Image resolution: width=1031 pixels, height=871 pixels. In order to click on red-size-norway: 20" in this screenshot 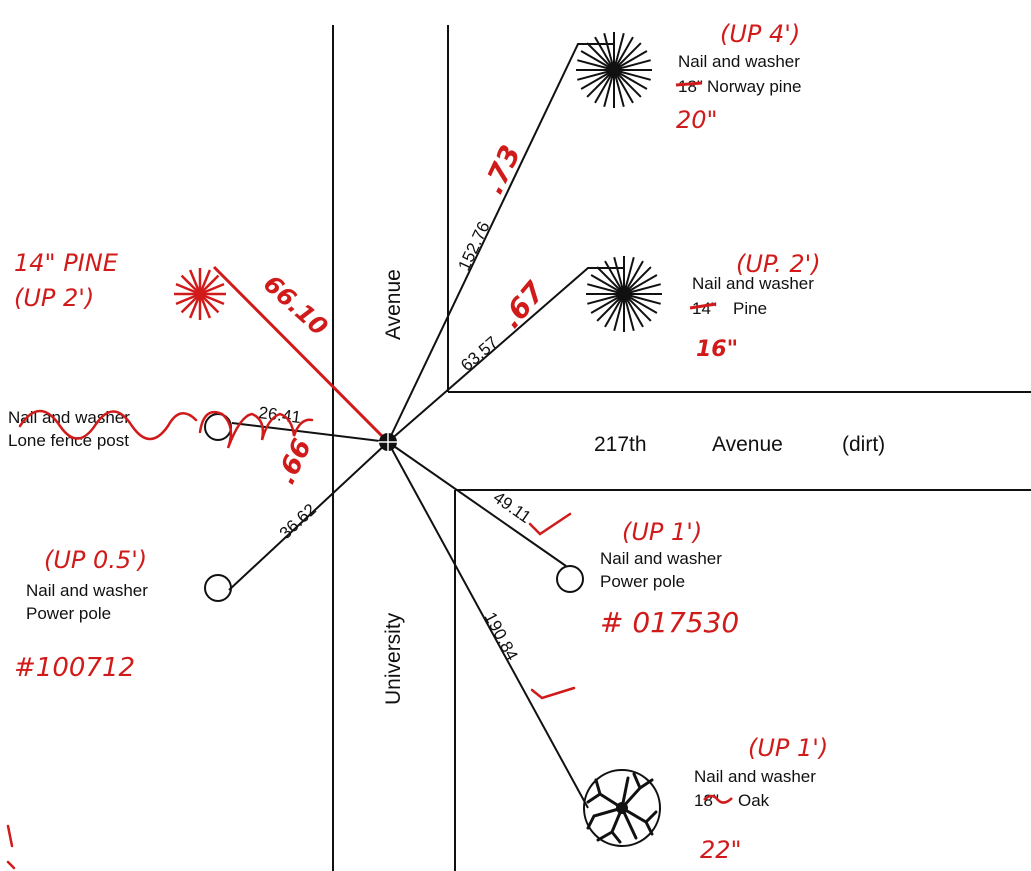, I will do `click(697, 120)`.